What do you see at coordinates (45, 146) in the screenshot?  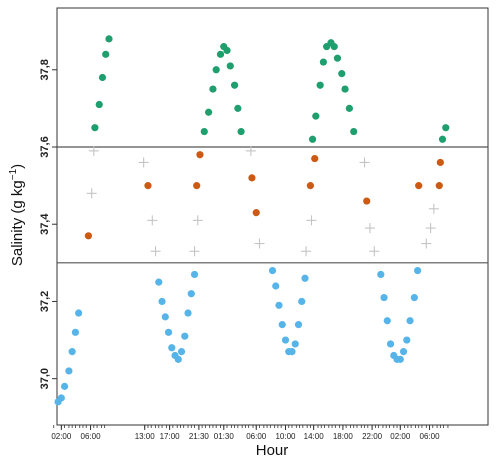 I see `y-tick-label: 37,6` at bounding box center [45, 146].